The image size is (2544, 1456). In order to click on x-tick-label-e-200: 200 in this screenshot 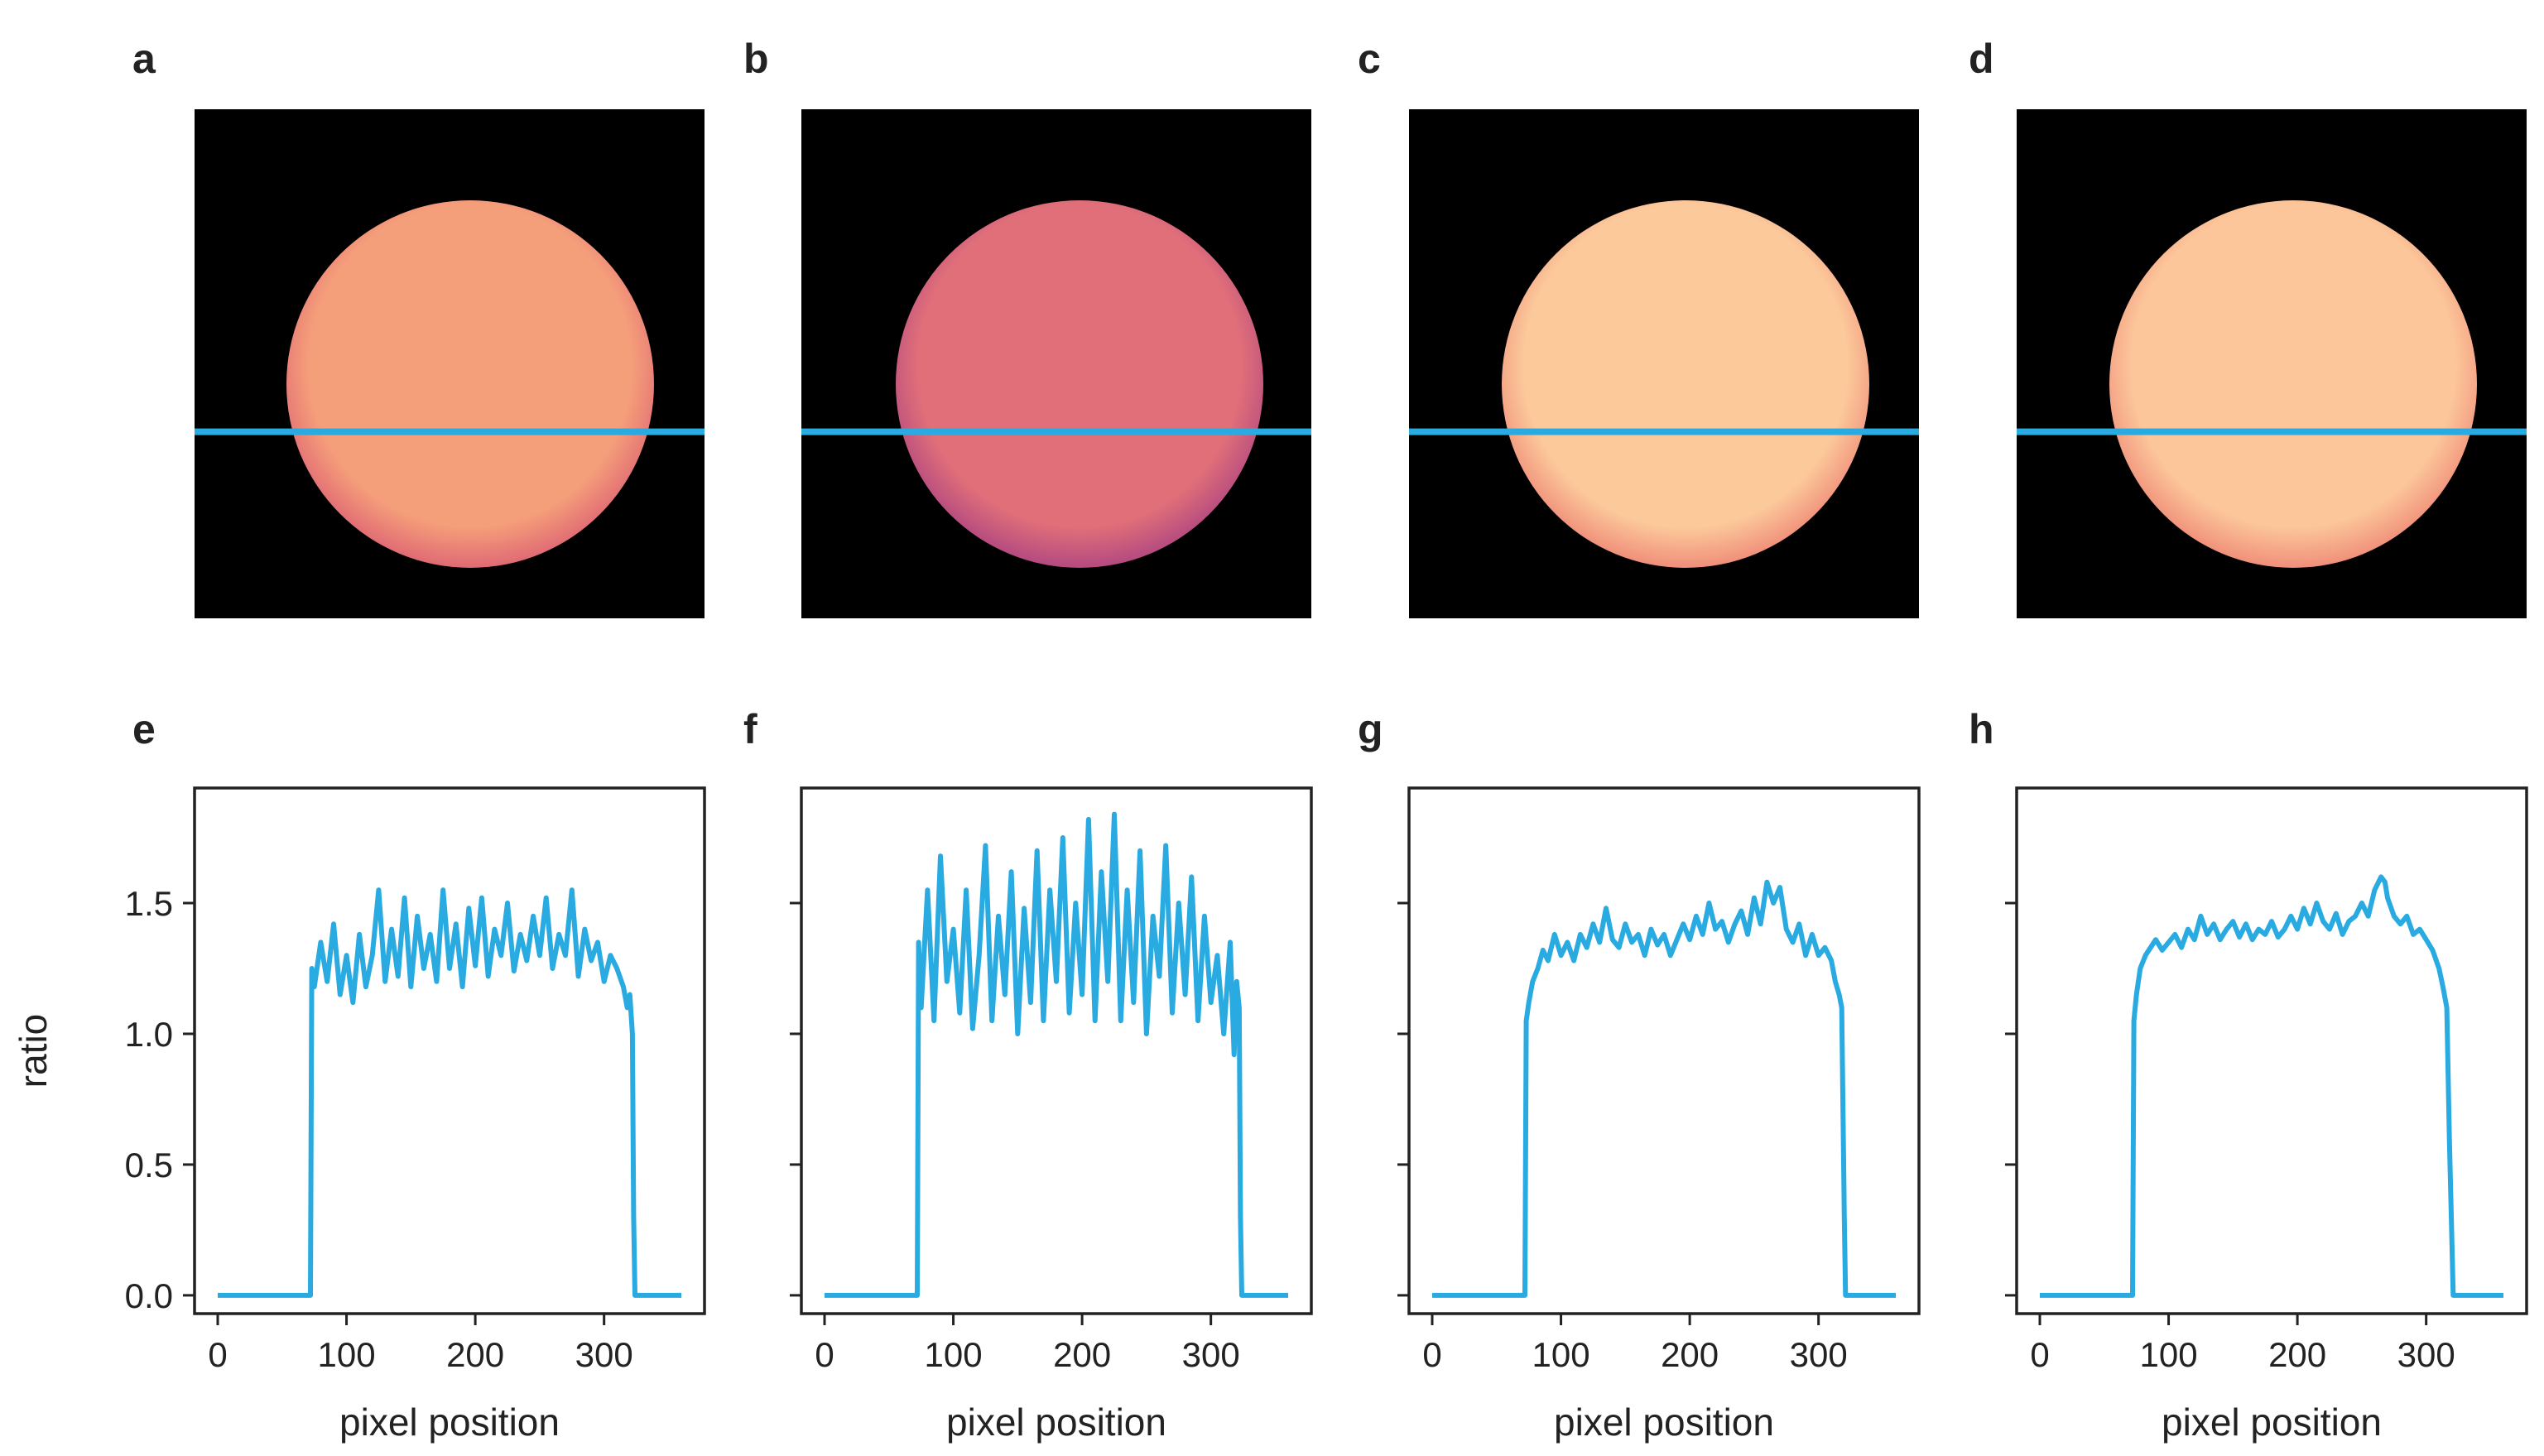, I will do `click(475, 1354)`.